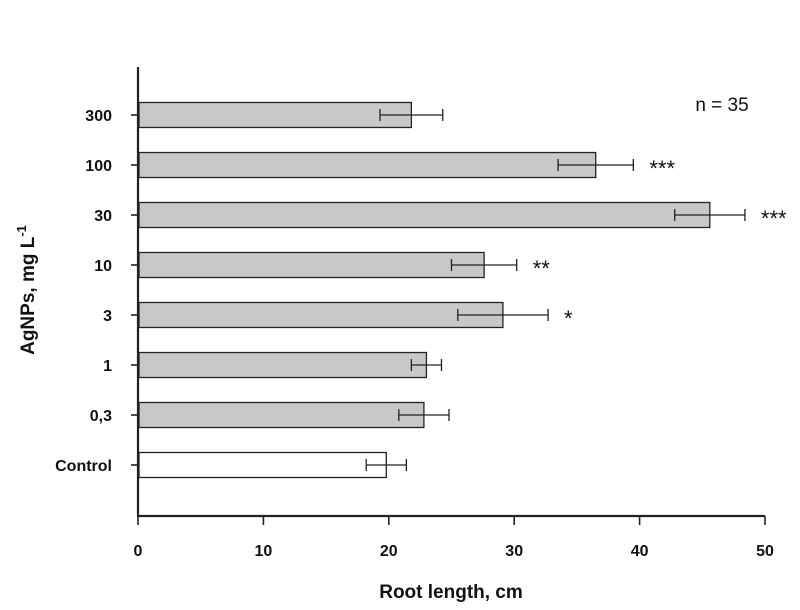  What do you see at coordinates (660, 243) in the screenshot?
I see `significance-layer: *********` at bounding box center [660, 243].